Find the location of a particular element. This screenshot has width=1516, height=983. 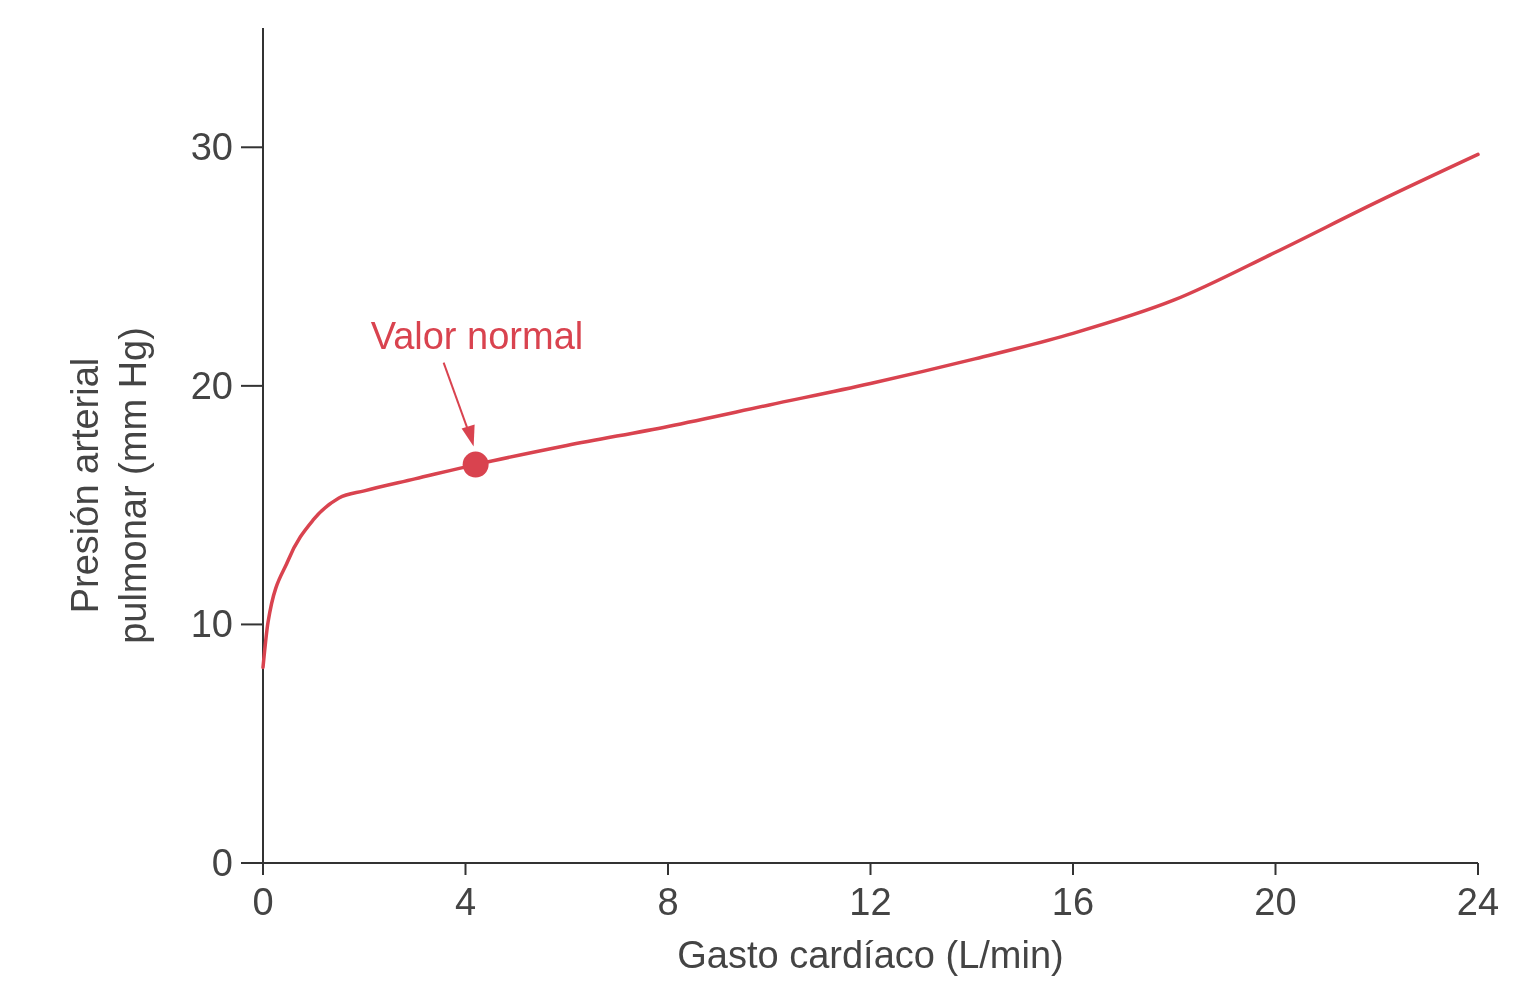

y-tick-label: 0 is located at coordinates (222, 863).